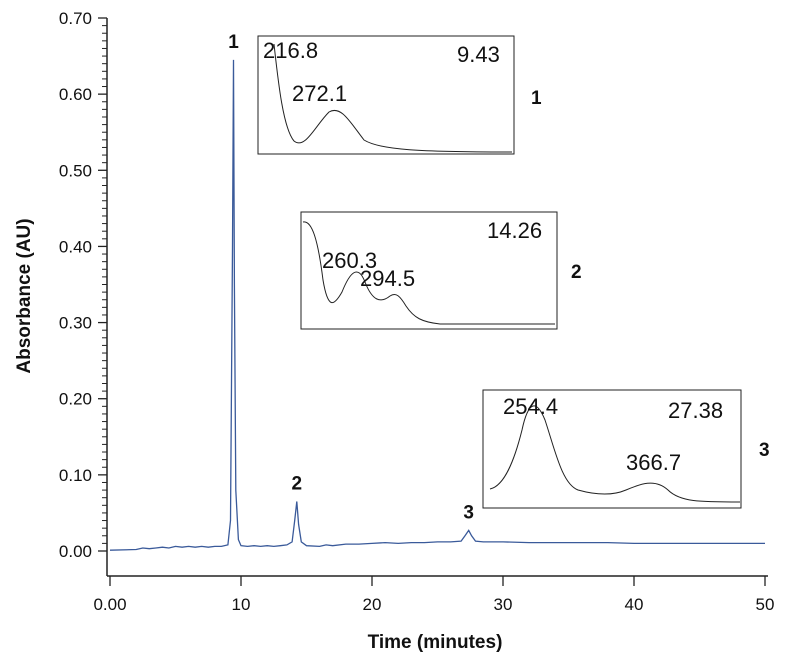 The image size is (788, 667). Describe the element at coordinates (695, 410) in the screenshot. I see `inset-retention-time: 27.38` at that location.